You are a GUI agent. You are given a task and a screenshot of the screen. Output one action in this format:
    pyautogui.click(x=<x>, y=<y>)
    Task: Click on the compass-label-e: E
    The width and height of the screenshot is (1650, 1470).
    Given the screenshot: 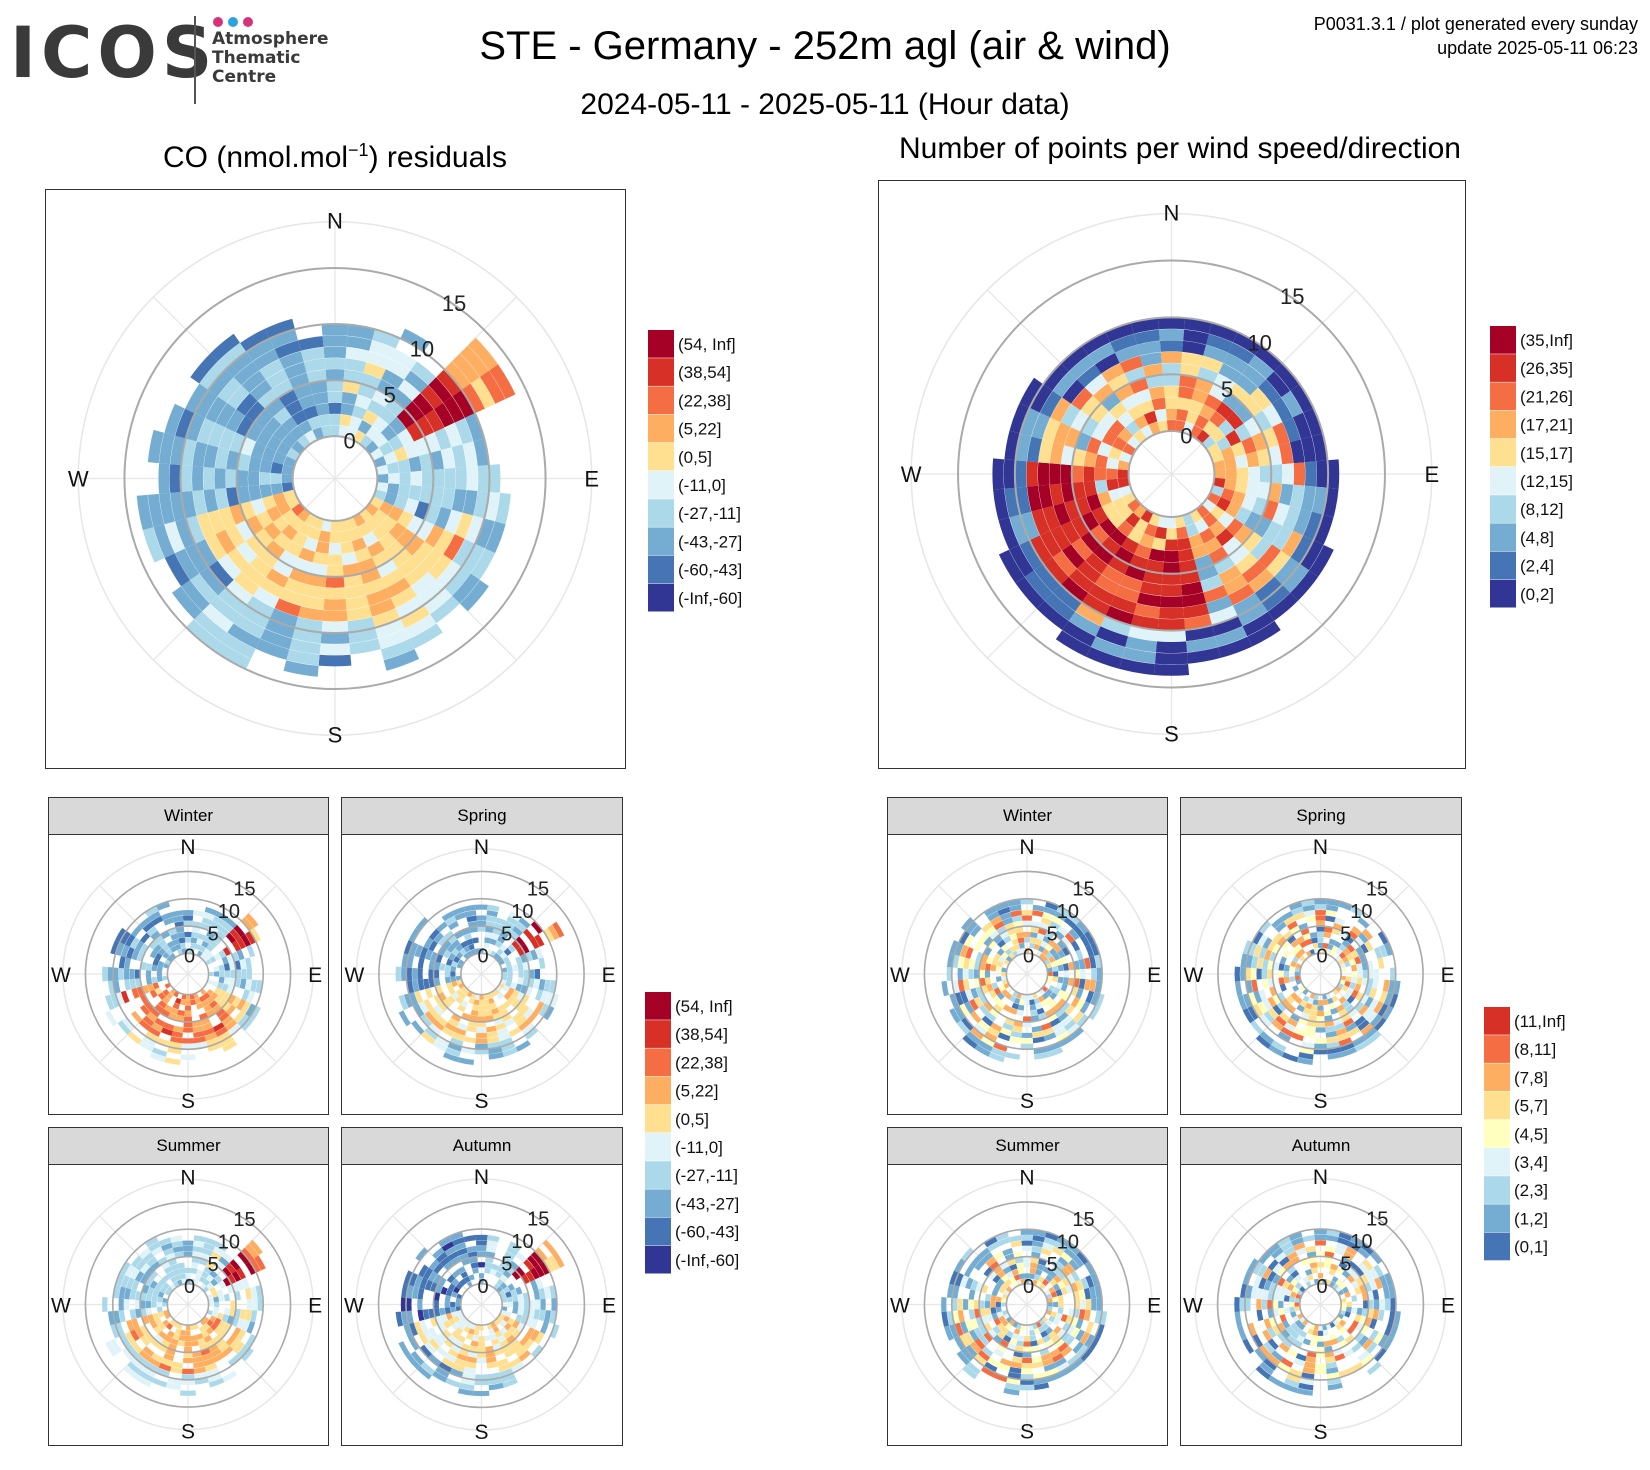 What is the action you would take?
    pyautogui.click(x=591, y=479)
    